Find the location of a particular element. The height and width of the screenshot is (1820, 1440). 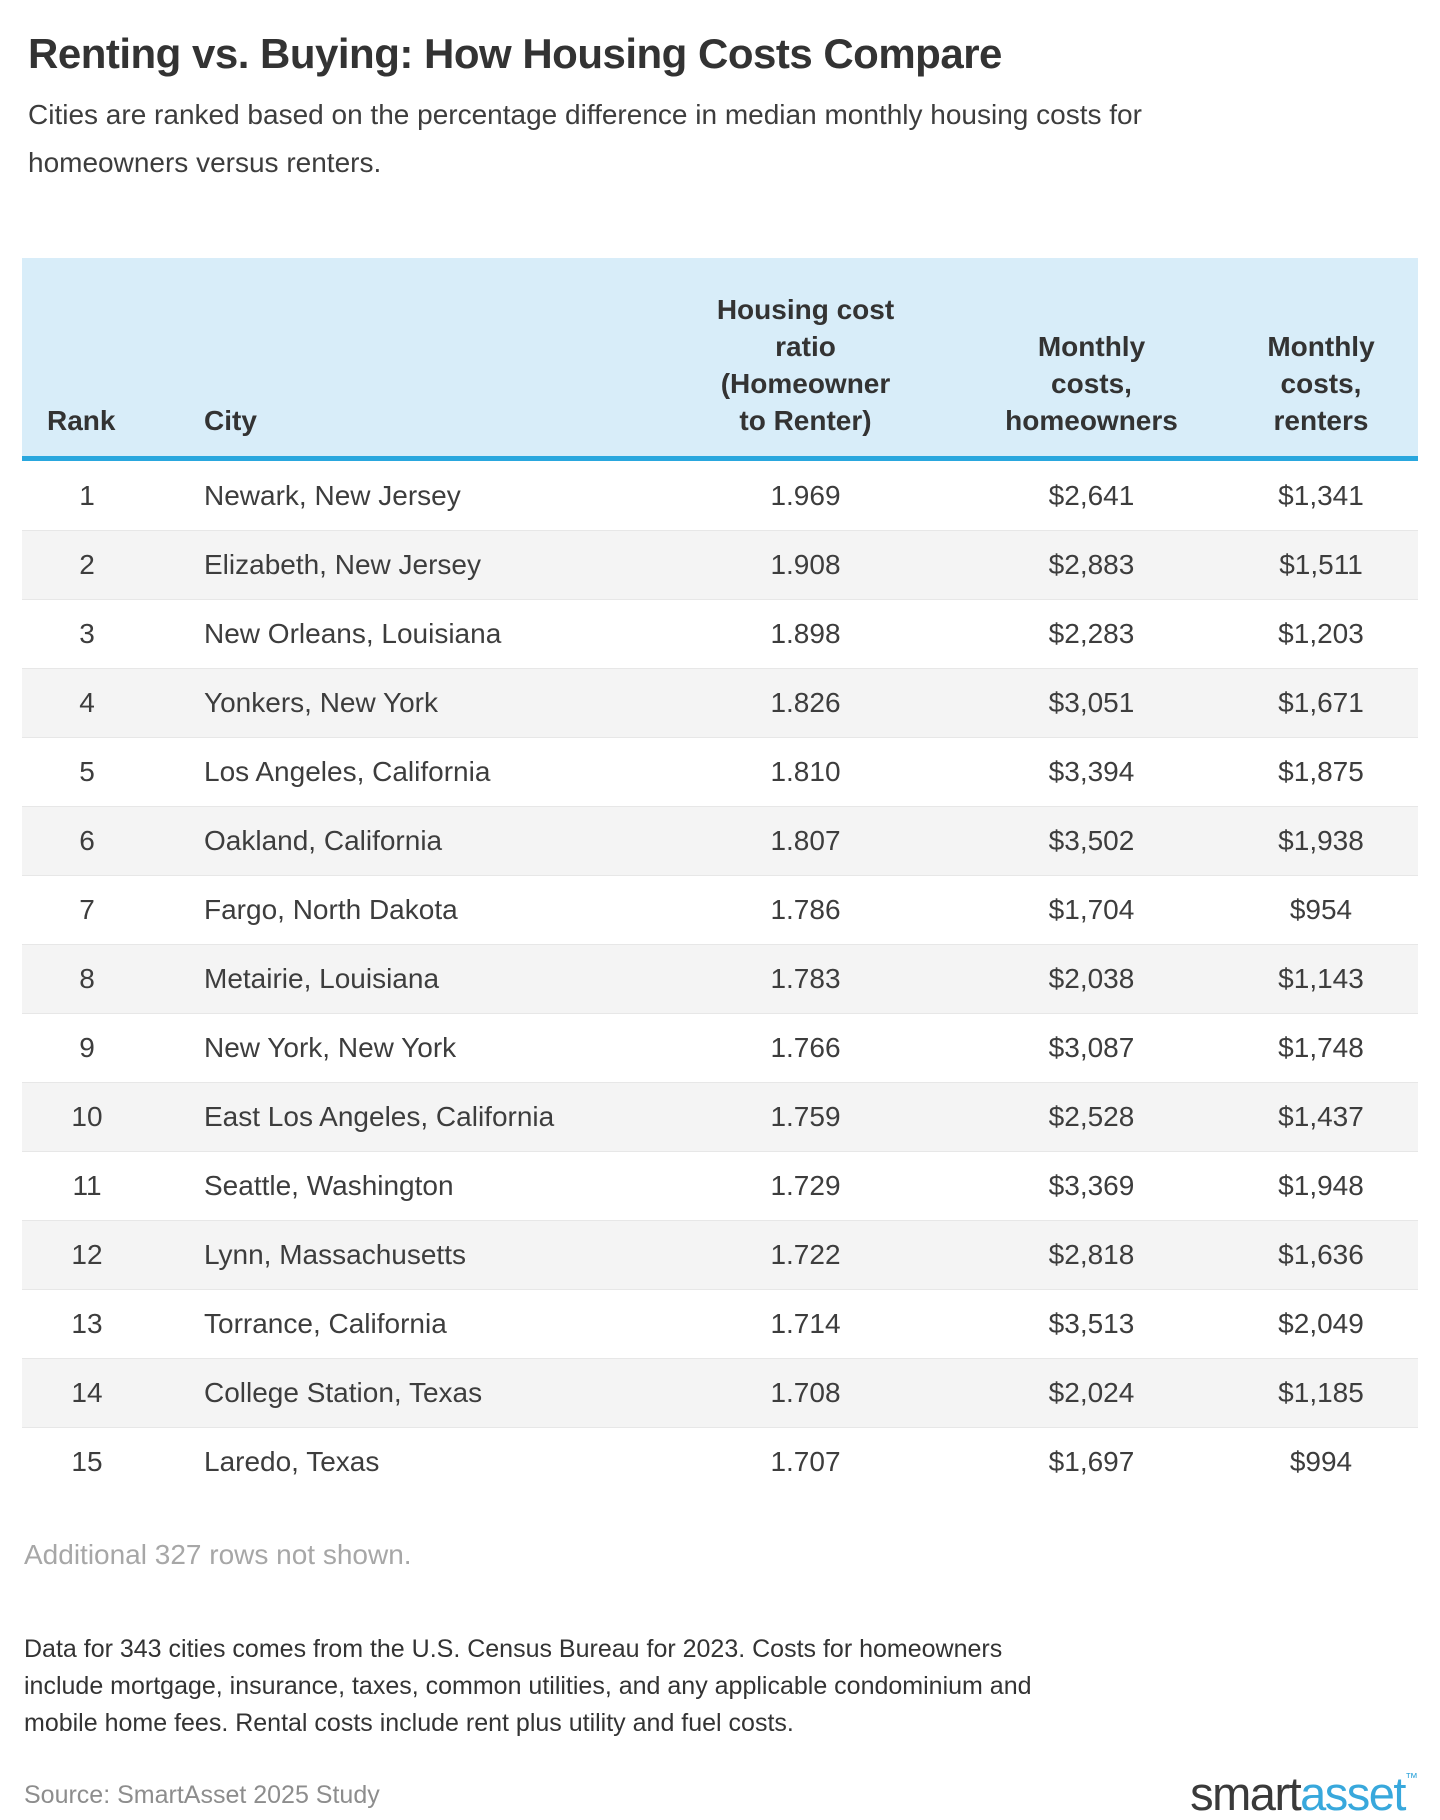

cell-rank: 13 is located at coordinates (87, 1323).